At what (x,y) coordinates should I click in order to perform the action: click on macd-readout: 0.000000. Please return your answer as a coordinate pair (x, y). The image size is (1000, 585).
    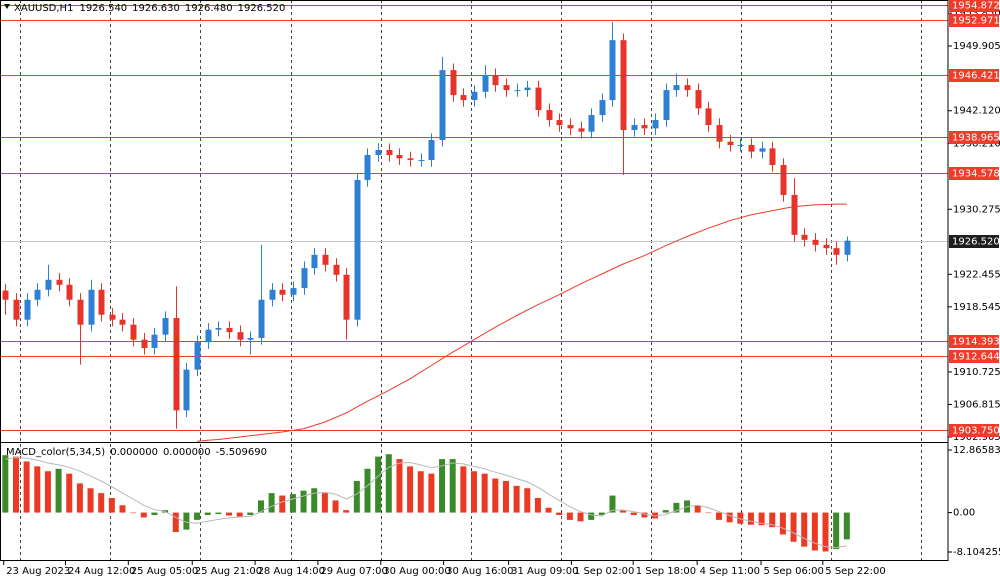
    Looking at the image, I should click on (134, 452).